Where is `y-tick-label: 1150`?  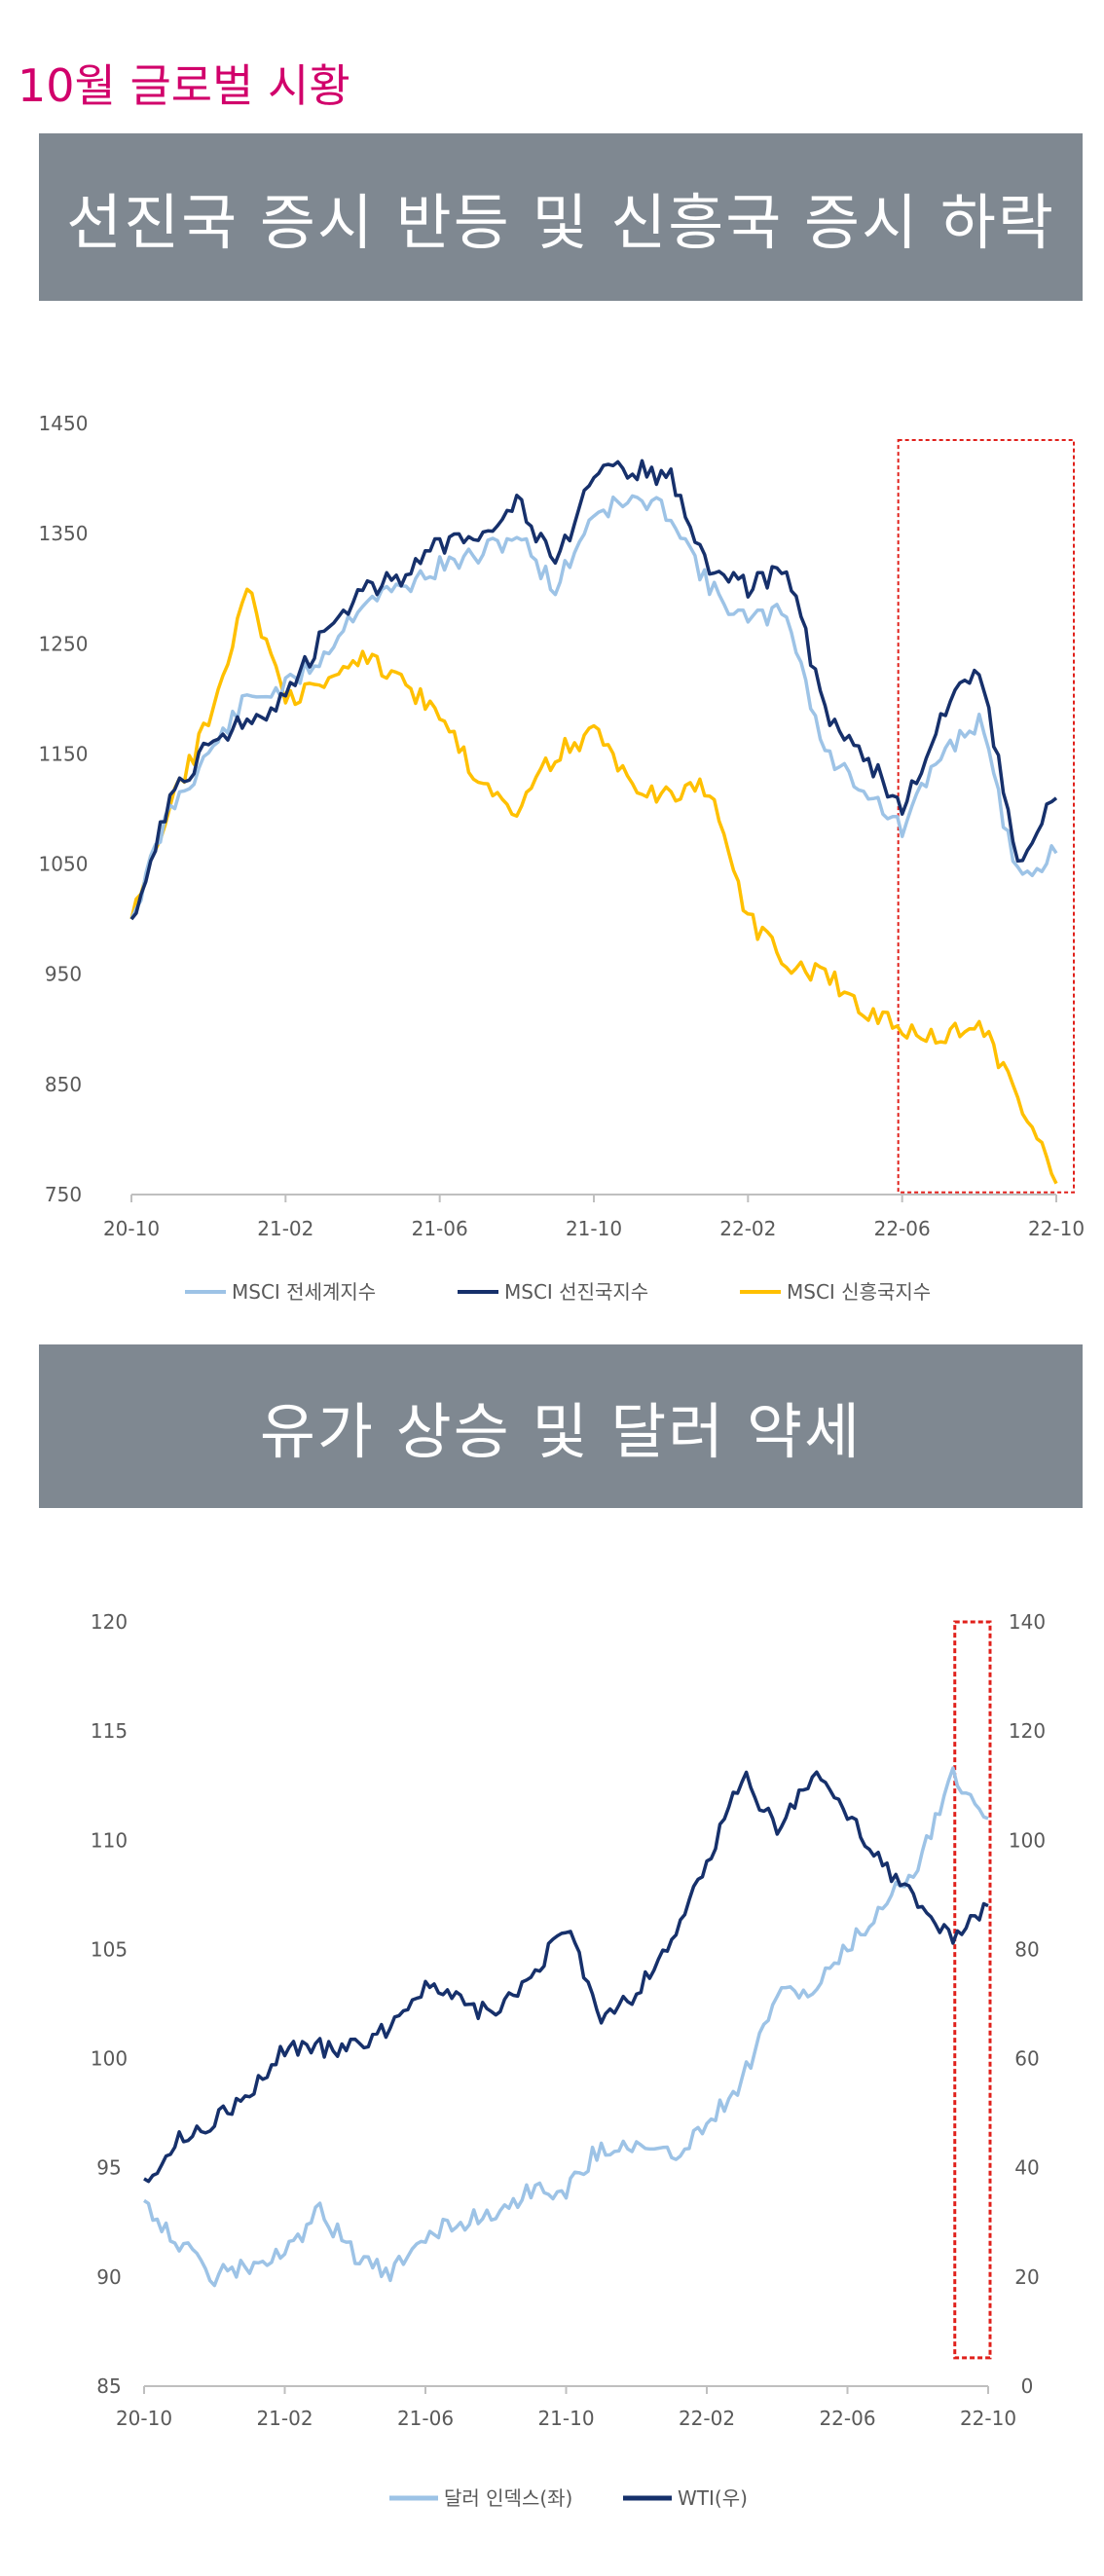 y-tick-label: 1150 is located at coordinates (64, 753).